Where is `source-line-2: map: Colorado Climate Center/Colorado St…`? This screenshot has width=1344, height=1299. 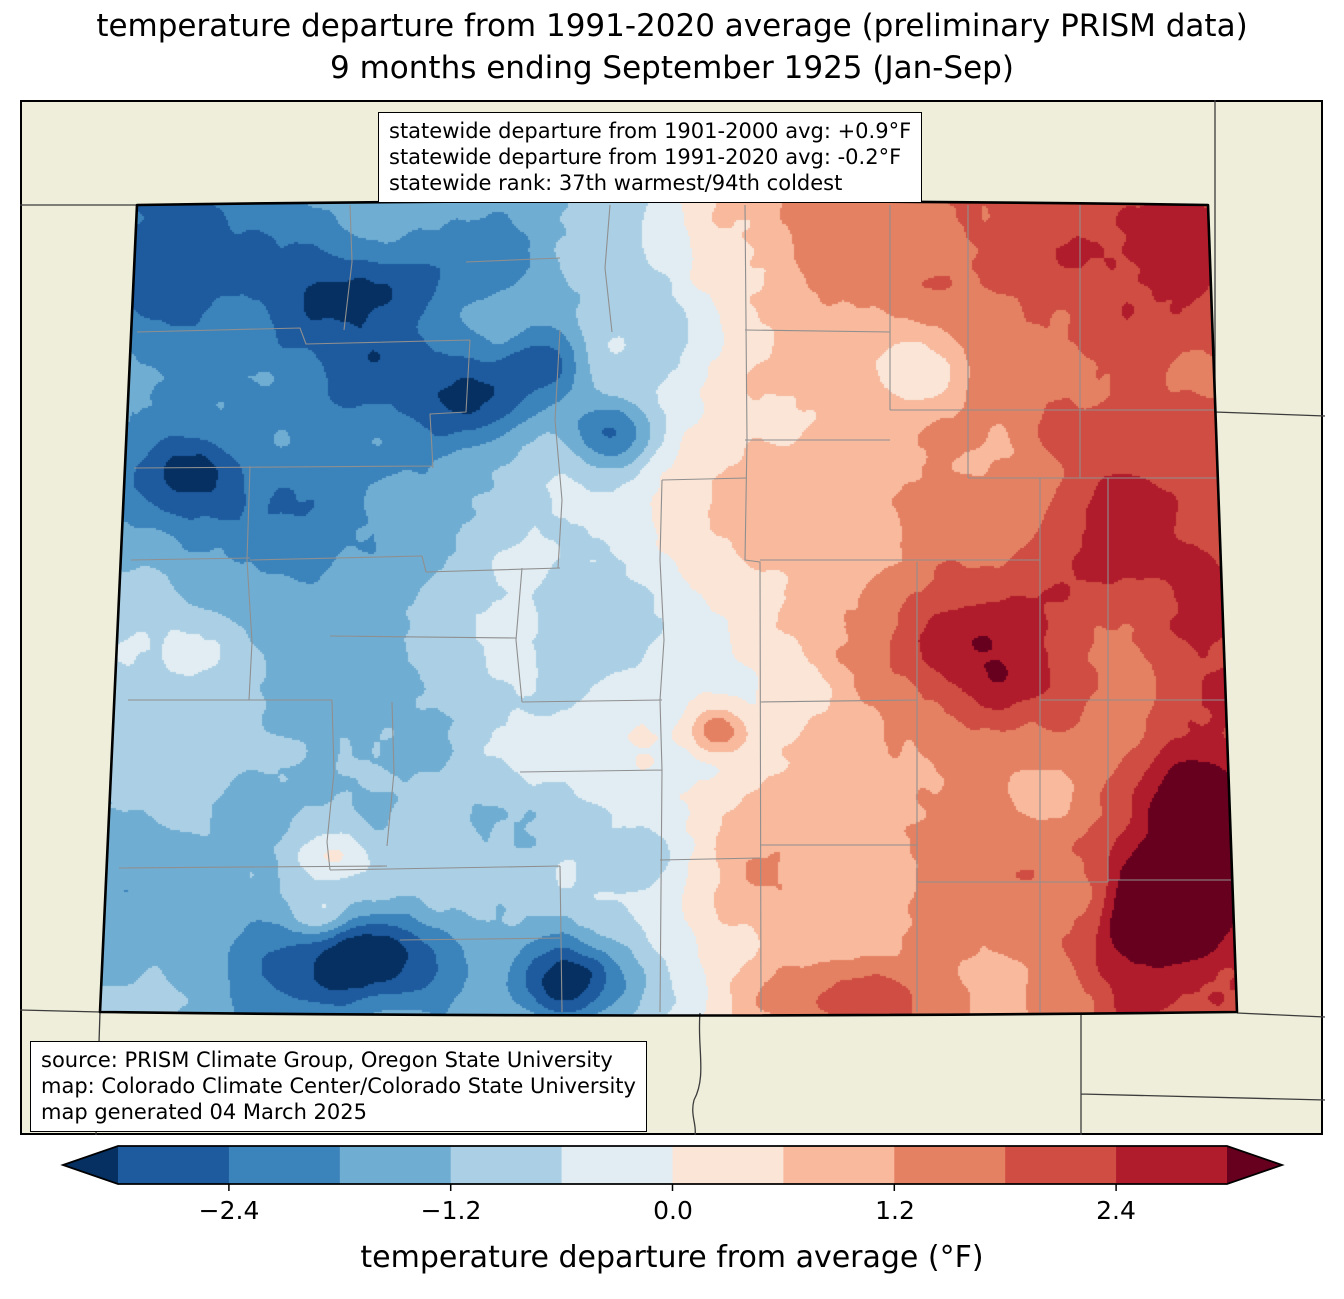
source-line-2: map: Colorado Climate Center/Colorado St… is located at coordinates (338, 1086).